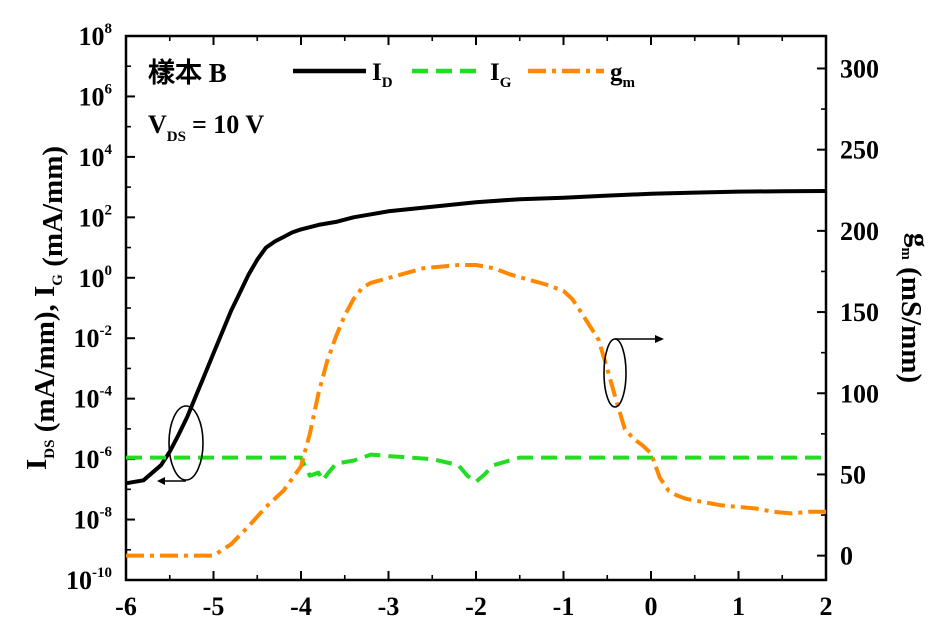 The image size is (941, 623). Describe the element at coordinates (389, 606) in the screenshot. I see `x-tick-label: -3` at that location.